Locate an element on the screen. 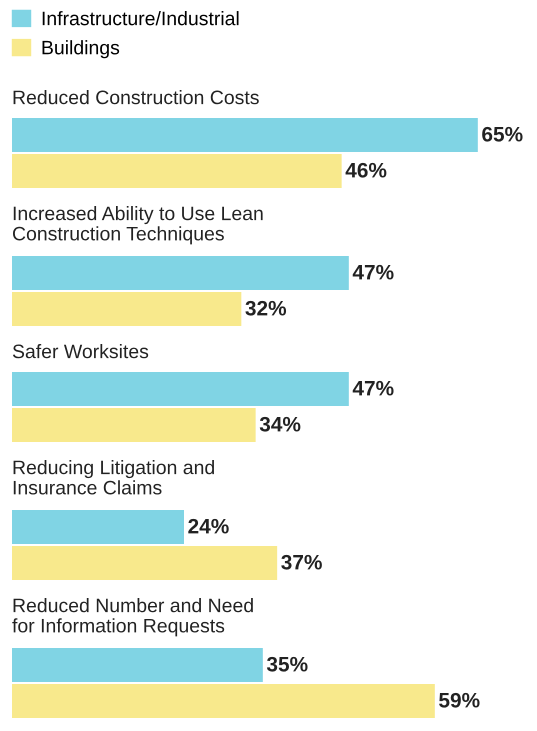 The height and width of the screenshot is (731, 537). y-tick-label: Safer Worksites is located at coordinates (80, 351).